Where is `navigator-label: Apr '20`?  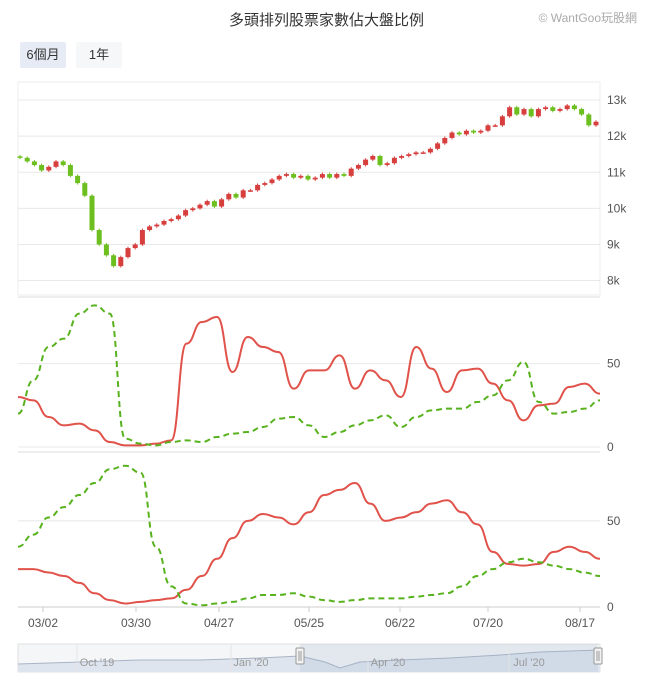
navigator-label: Apr '20 is located at coordinates (388, 663).